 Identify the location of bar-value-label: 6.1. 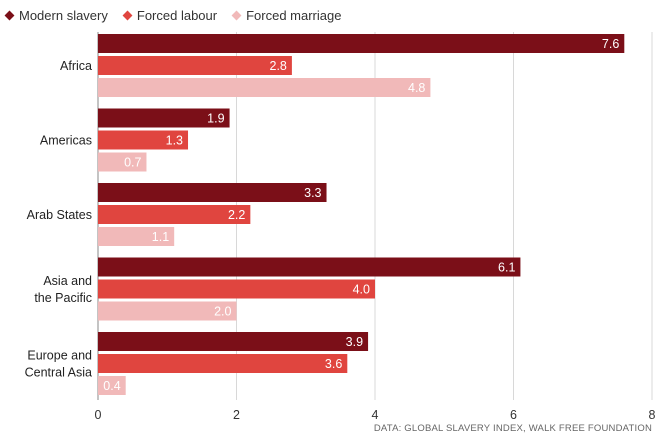
(506, 268).